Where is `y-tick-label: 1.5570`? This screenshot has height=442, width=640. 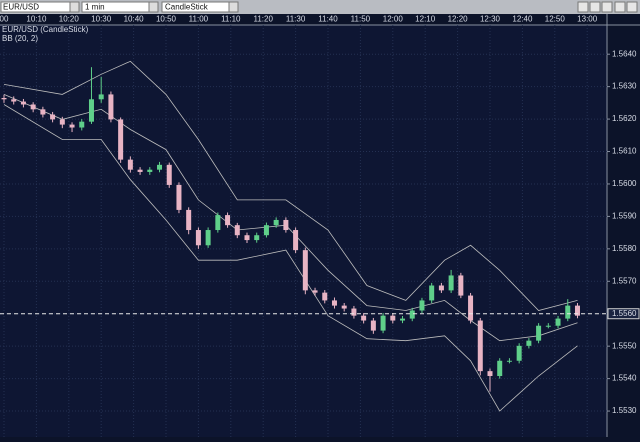 y-tick-label: 1.5570 is located at coordinates (624, 280).